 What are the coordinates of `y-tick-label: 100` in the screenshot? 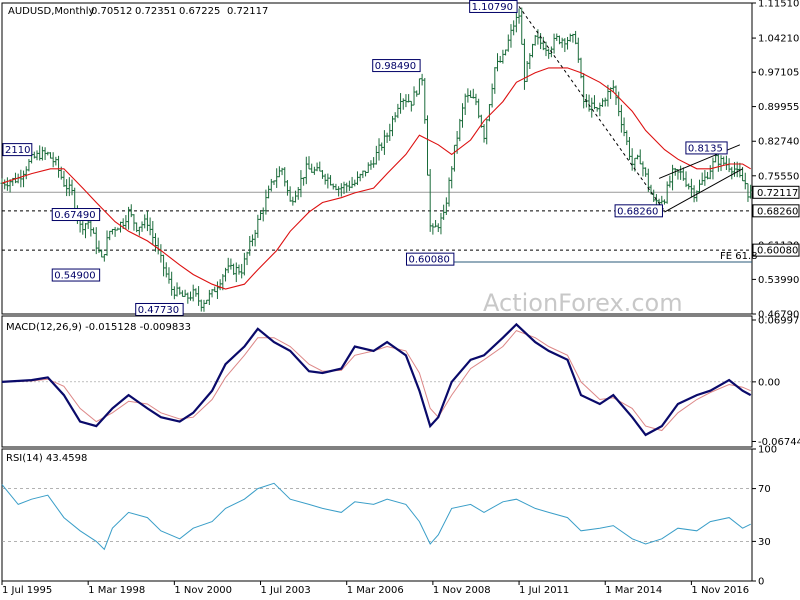 It's located at (767, 450).